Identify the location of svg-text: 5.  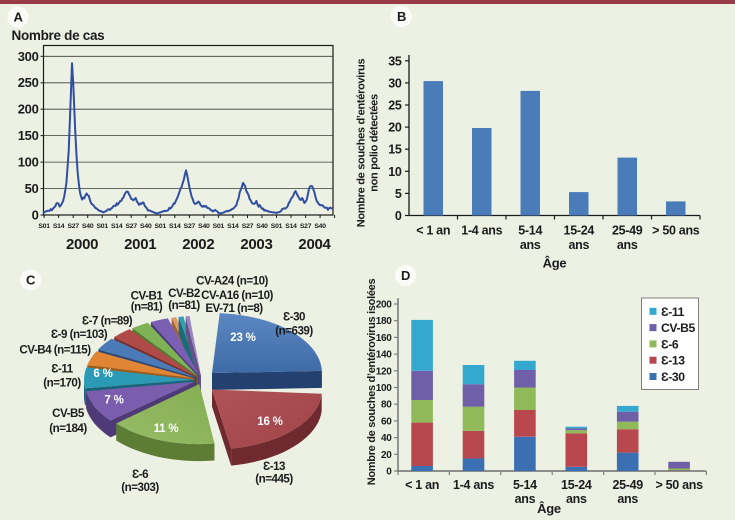
(398, 194).